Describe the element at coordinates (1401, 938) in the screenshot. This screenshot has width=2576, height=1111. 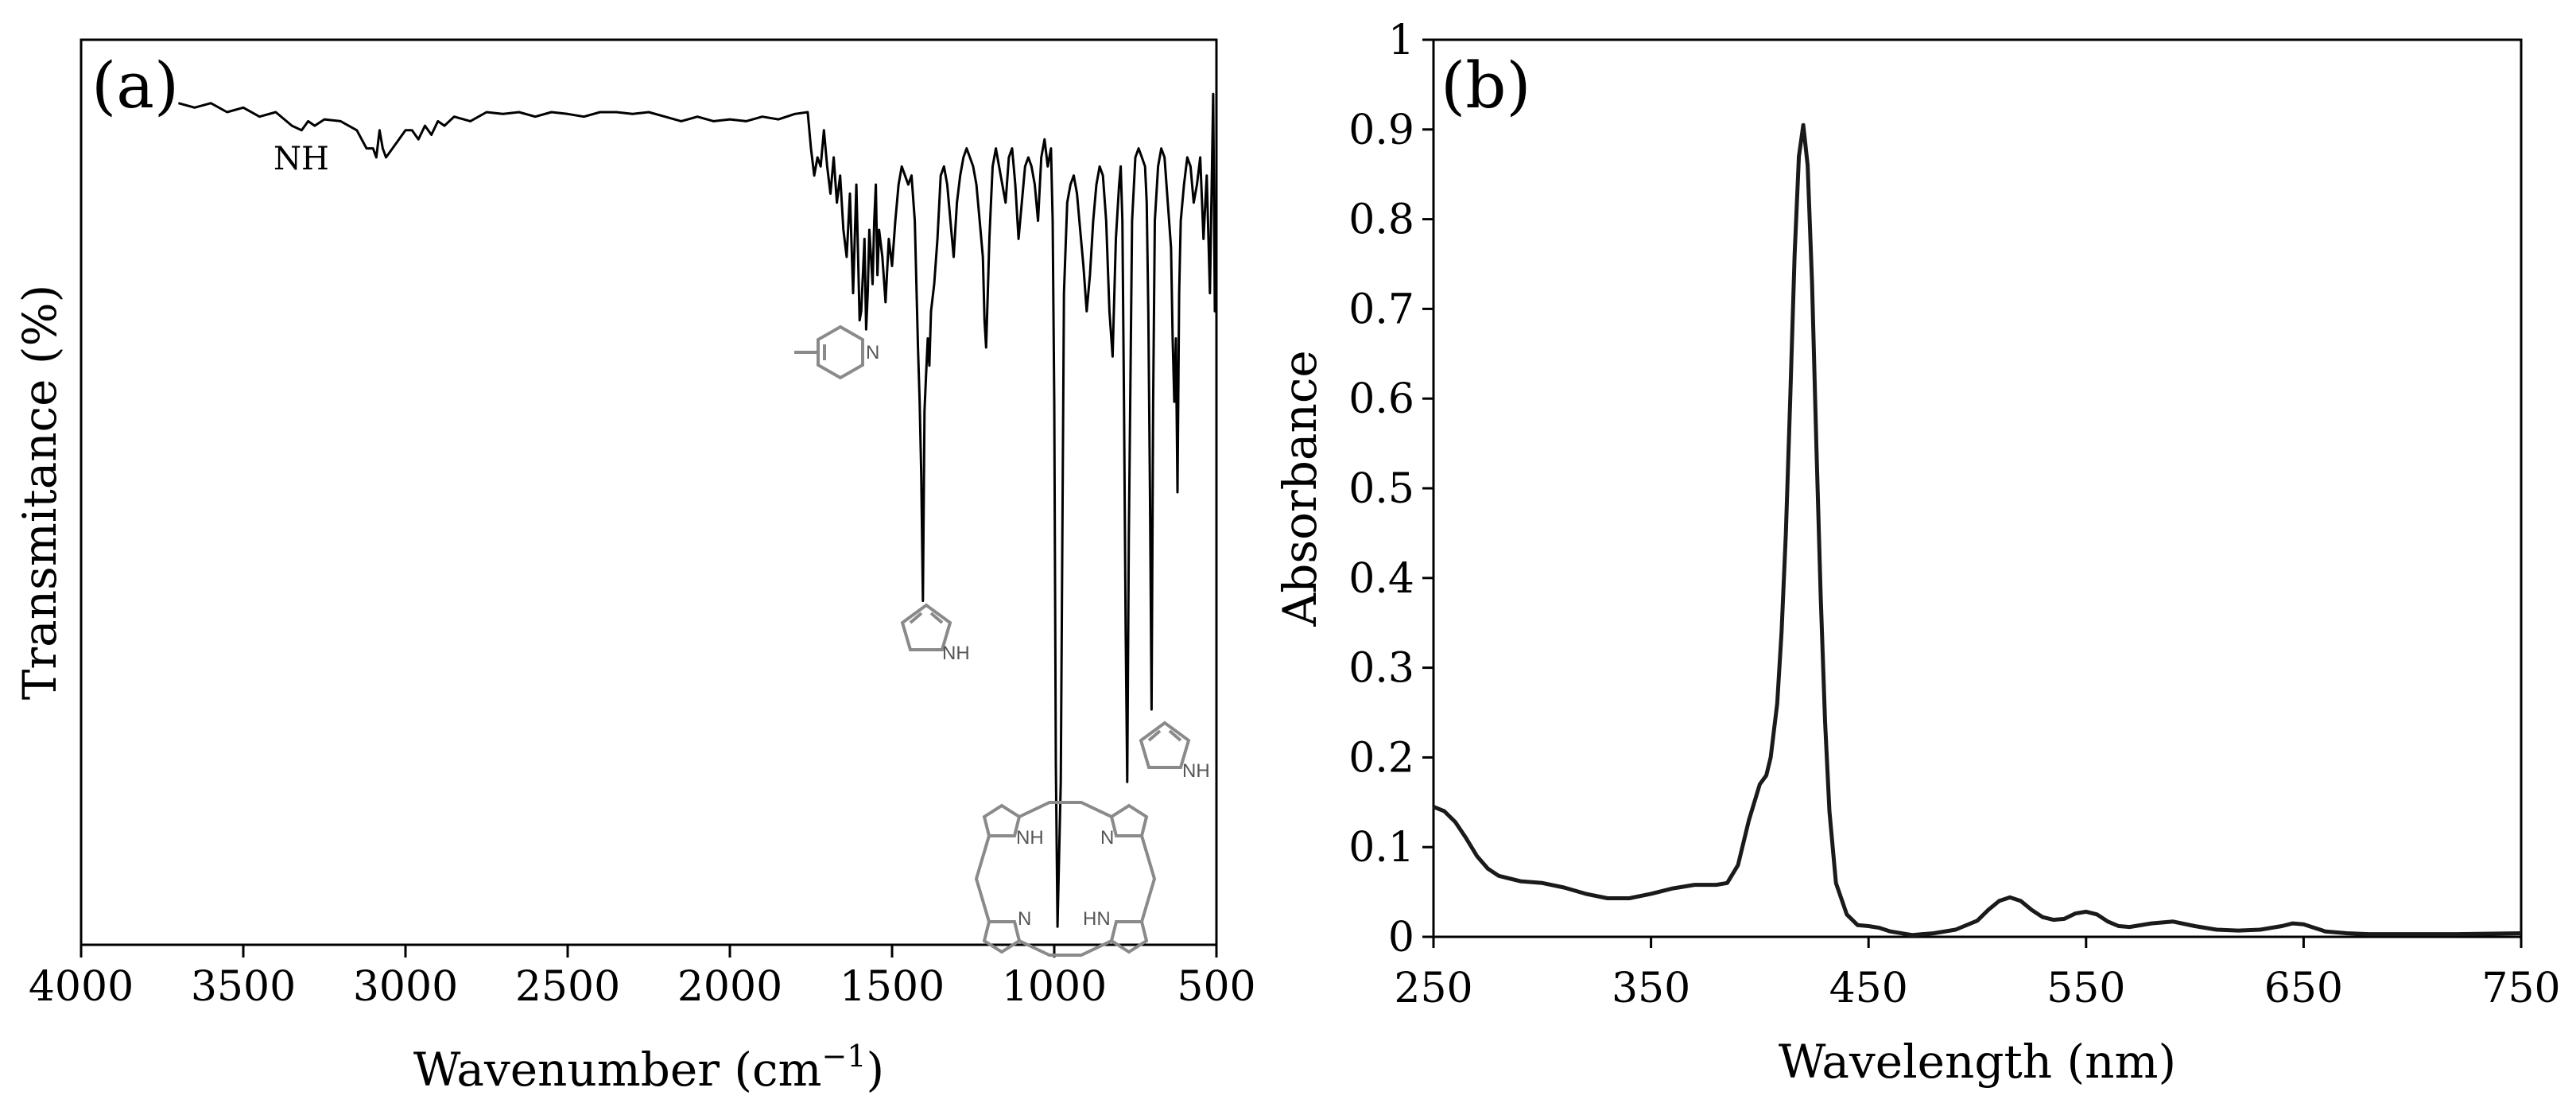
I see `uvvis-y-tick-label: 0` at that location.